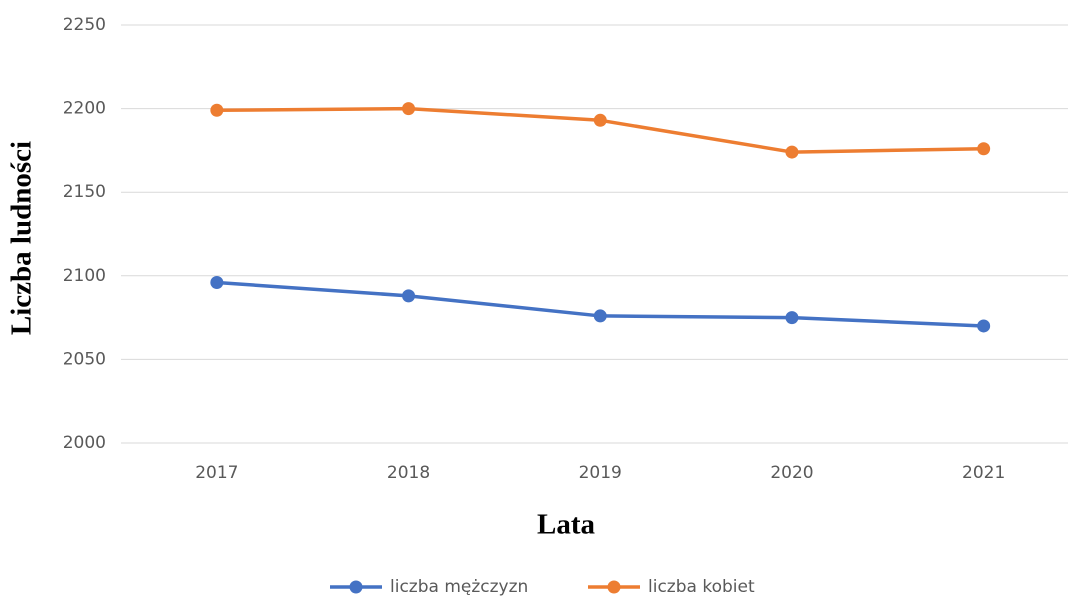 This screenshot has width=1068, height=599. What do you see at coordinates (983, 473) in the screenshot?
I see `x-tick-label: 2021` at bounding box center [983, 473].